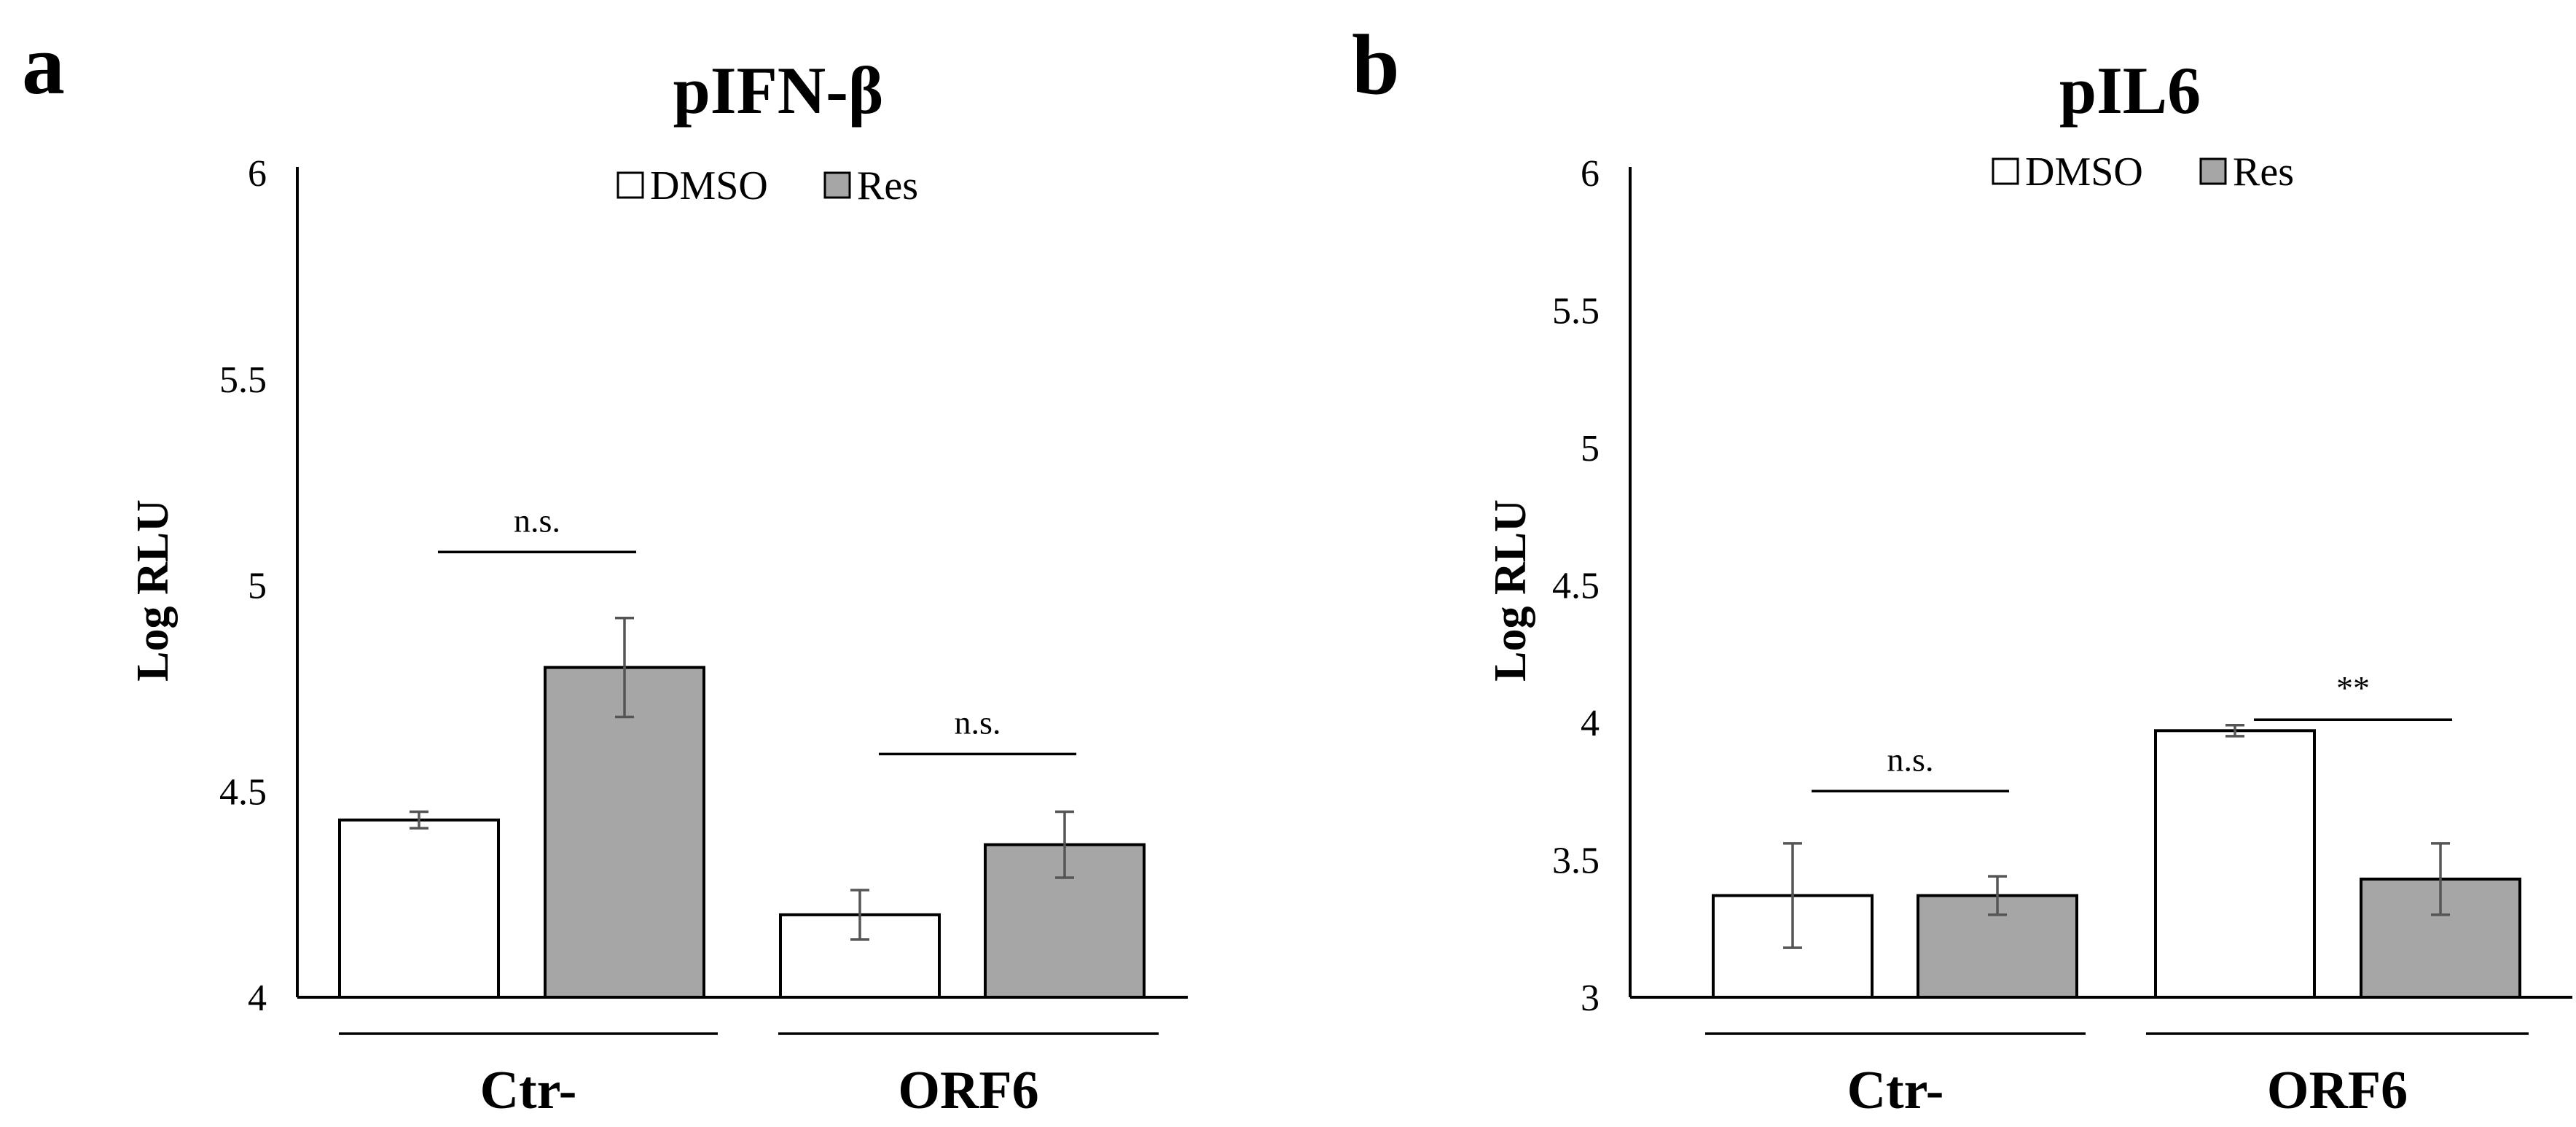 The image size is (2576, 1127). Describe the element at coordinates (1376, 65) in the screenshot. I see `panel-letter: b` at that location.